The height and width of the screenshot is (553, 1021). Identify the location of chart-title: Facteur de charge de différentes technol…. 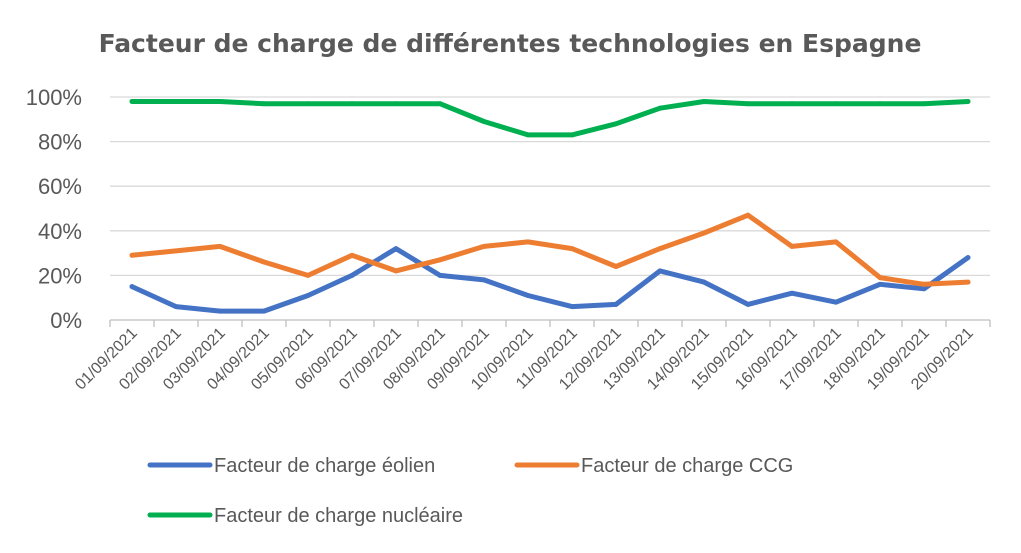
(510, 43).